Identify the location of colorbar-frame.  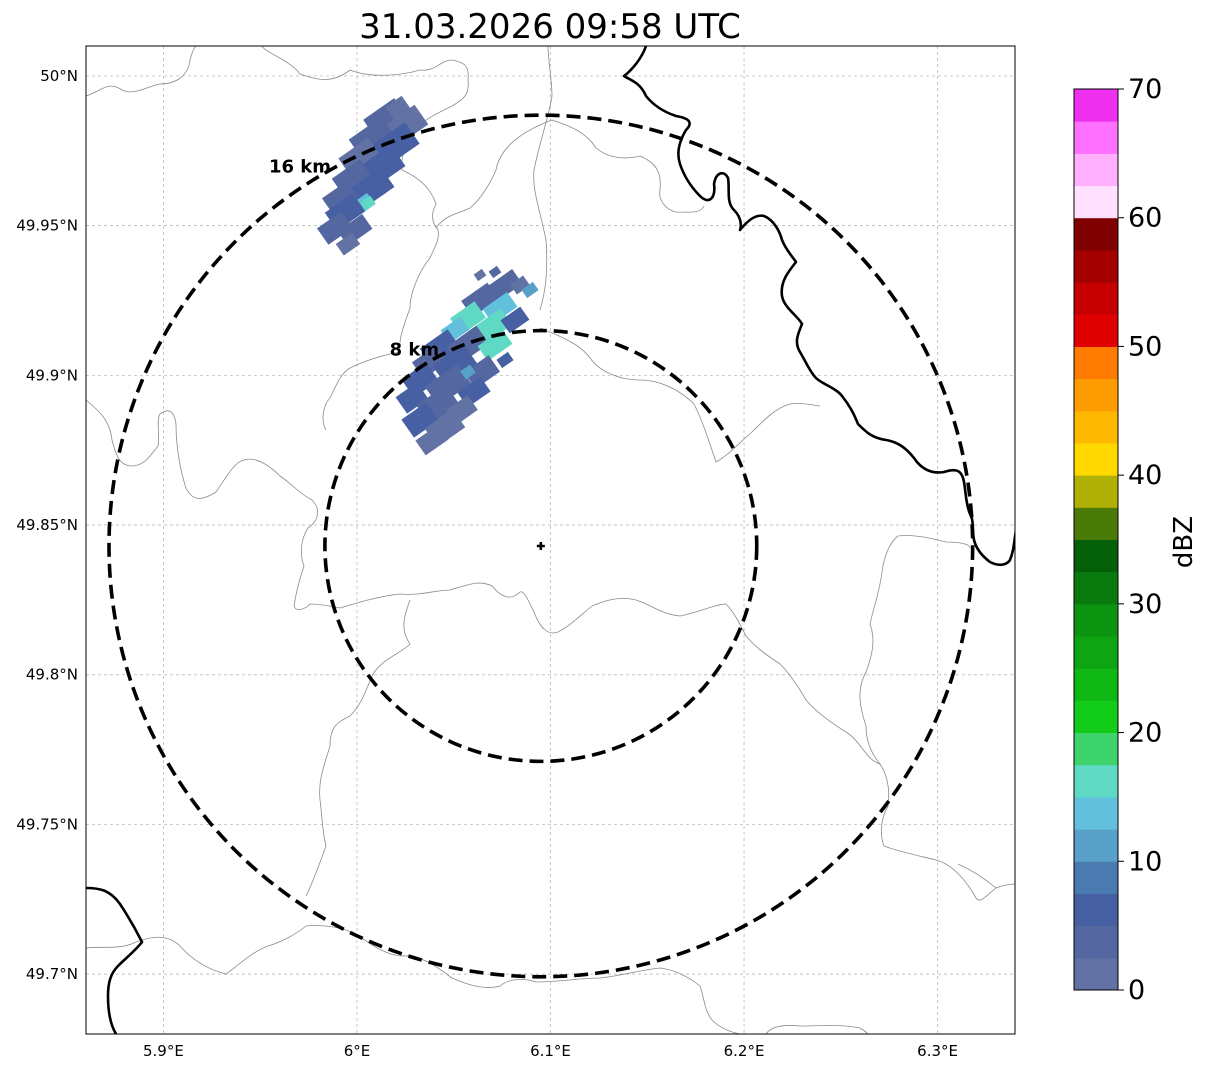
(1096, 539).